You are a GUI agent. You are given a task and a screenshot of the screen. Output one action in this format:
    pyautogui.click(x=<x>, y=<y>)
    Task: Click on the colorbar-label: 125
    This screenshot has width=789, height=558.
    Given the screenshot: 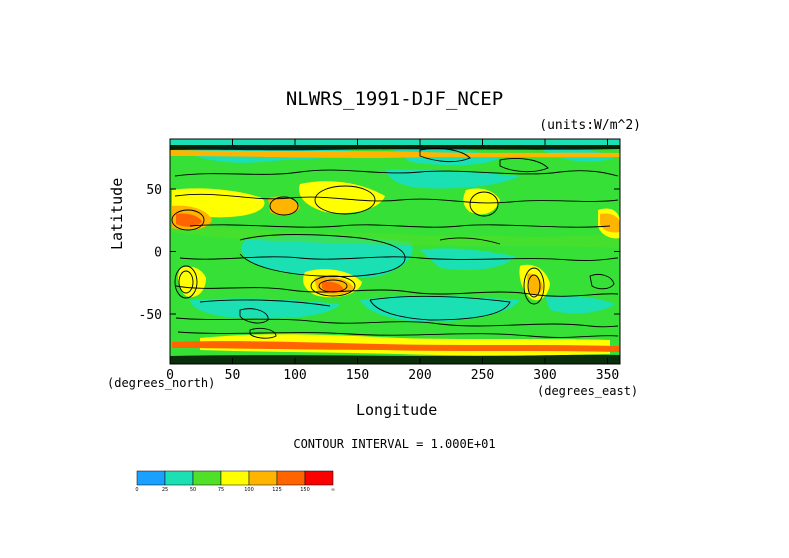 What is the action you would take?
    pyautogui.click(x=277, y=490)
    